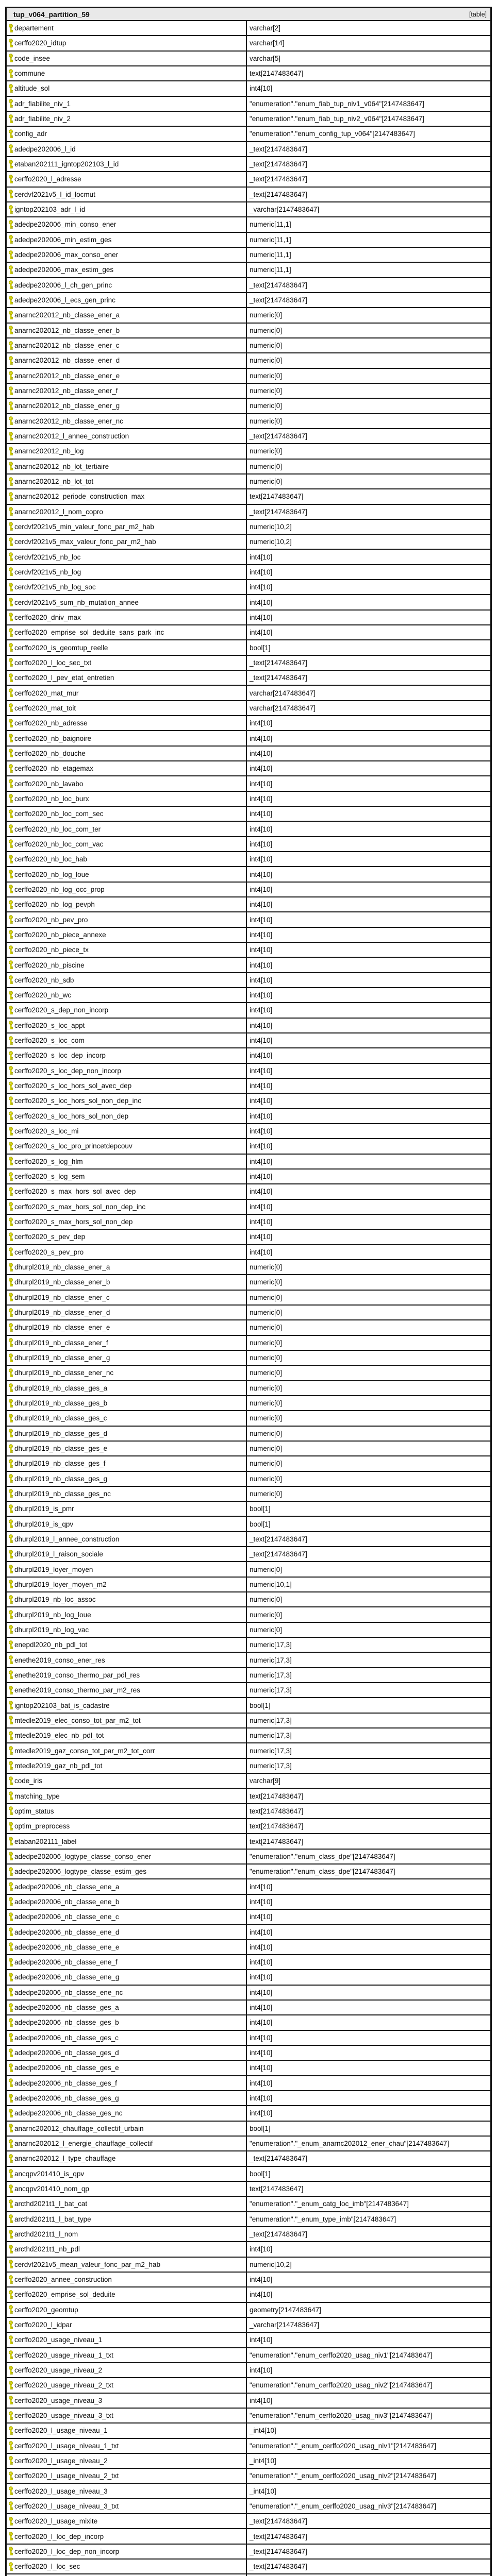 Image resolution: width=497 pixels, height=2576 pixels. I want to click on table-row: cerffo2020_l_idpar _varchar[2147483647], so click(248, 2325).